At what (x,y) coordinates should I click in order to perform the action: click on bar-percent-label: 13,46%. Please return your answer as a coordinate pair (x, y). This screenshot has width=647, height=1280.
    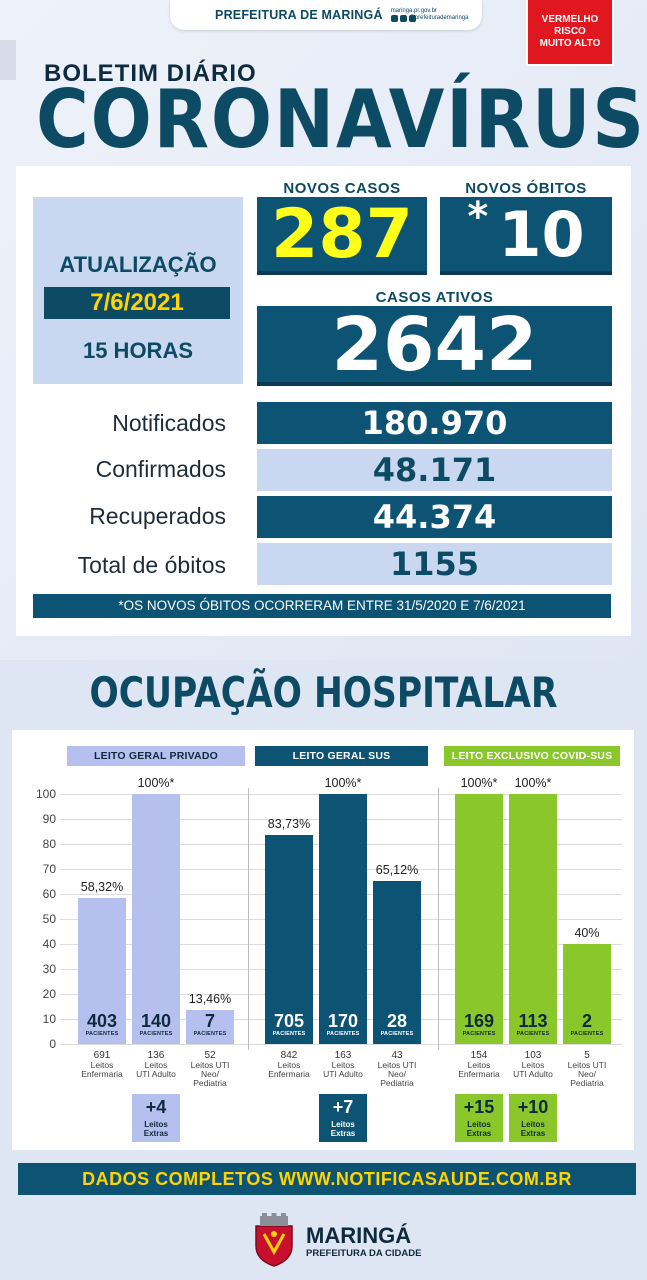
    Looking at the image, I should click on (210, 999).